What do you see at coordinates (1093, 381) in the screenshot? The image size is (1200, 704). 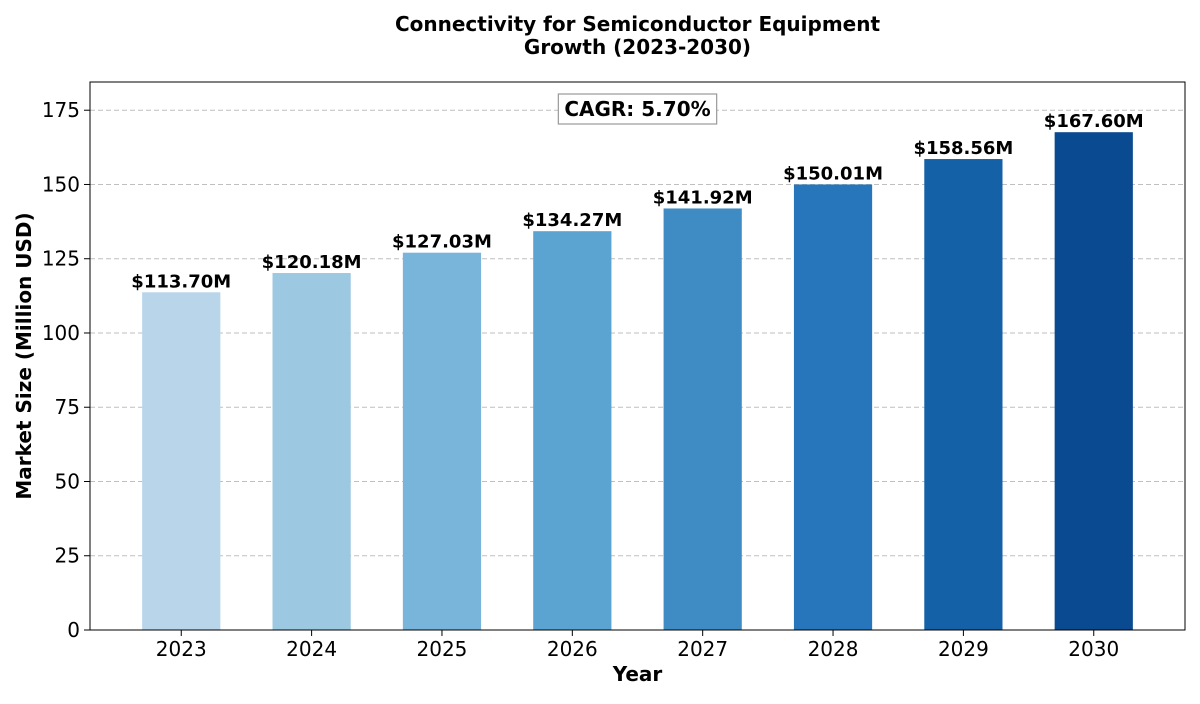 I see `bar-2030` at bounding box center [1093, 381].